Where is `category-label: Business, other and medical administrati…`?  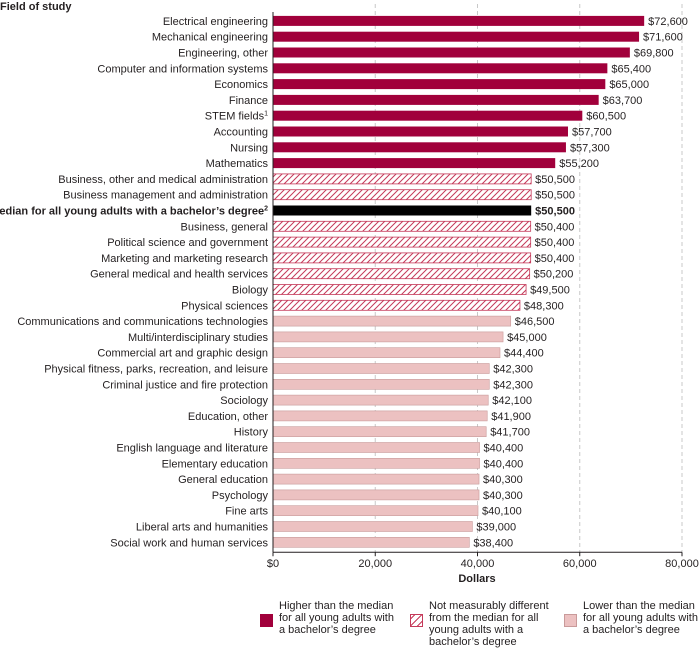
category-label: Business, other and medical administrati… is located at coordinates (163, 180).